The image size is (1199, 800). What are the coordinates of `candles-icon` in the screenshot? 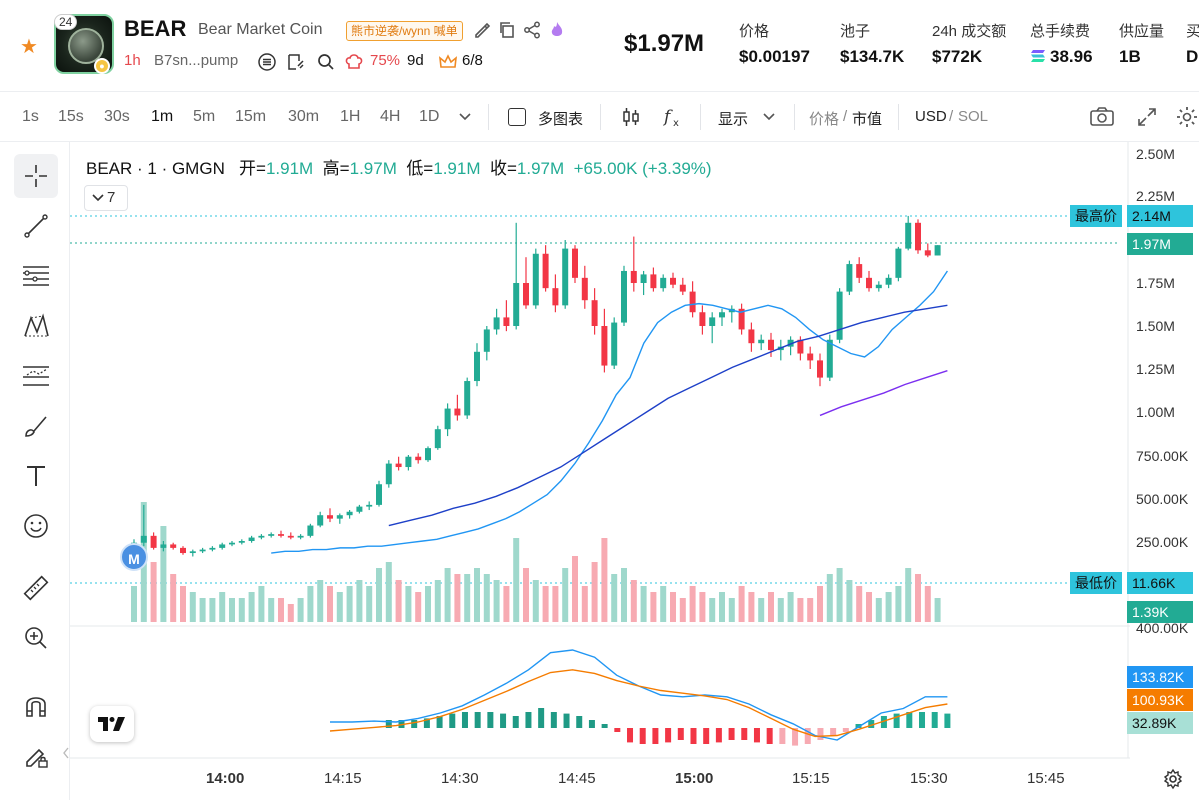 It's located at (631, 117).